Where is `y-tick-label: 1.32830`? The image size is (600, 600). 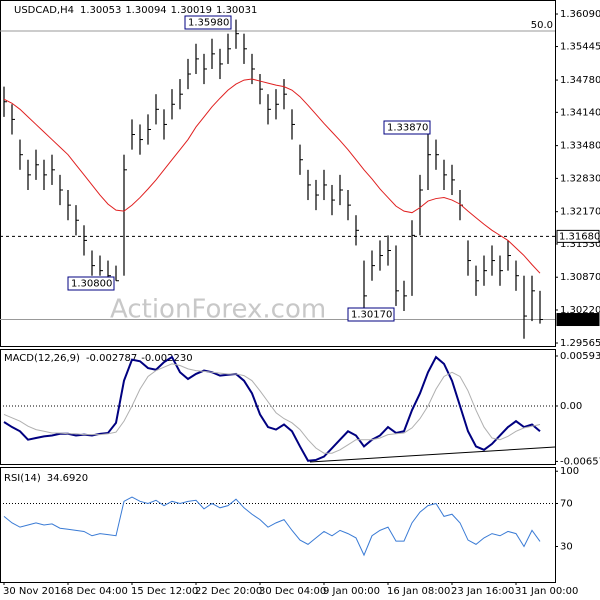 y-tick-label: 1.32830 is located at coordinates (580, 178).